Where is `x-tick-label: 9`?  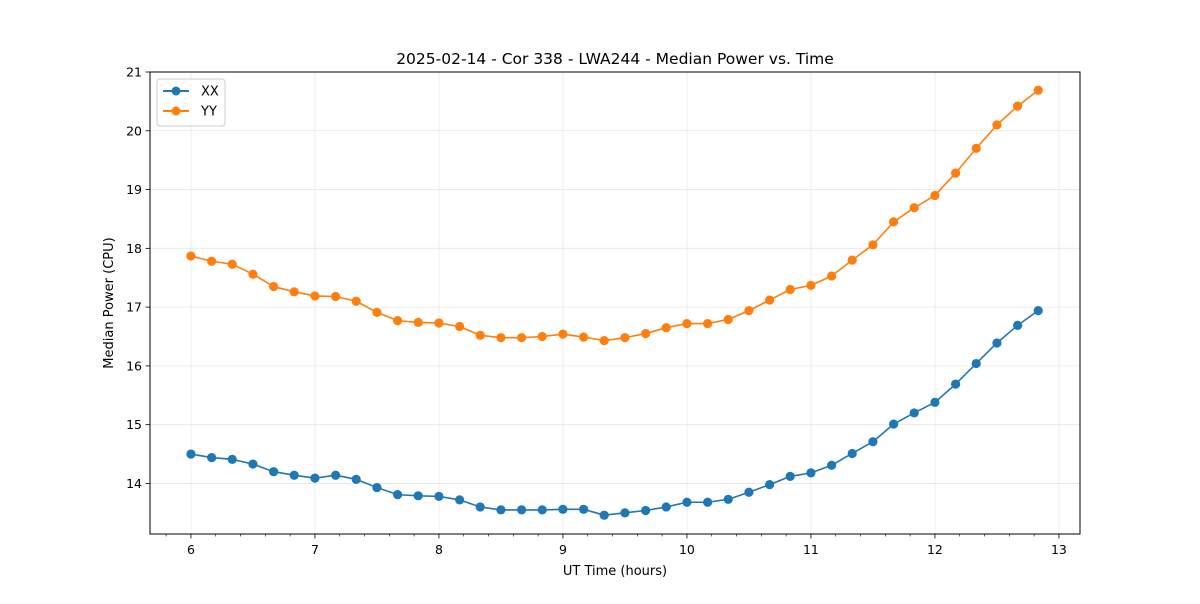
x-tick-label: 9 is located at coordinates (563, 549).